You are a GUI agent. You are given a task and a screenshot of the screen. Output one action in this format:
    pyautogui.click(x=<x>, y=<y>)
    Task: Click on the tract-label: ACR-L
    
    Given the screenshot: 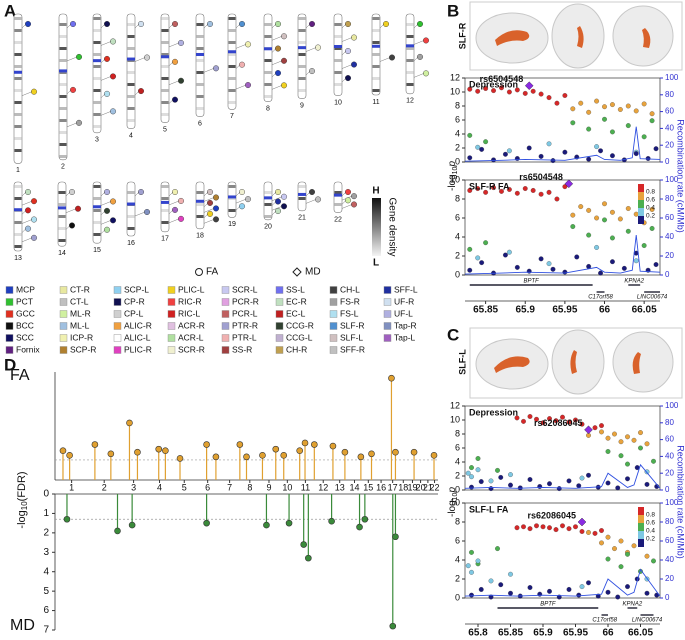 What is the action you would take?
    pyautogui.click(x=191, y=337)
    